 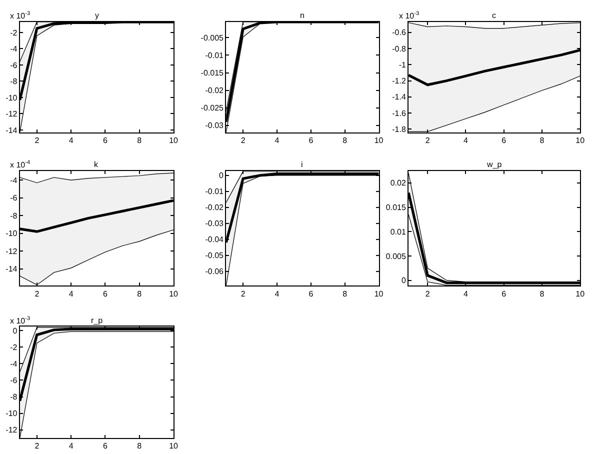 I want to click on y-tick-label: -0.04, so click(x=214, y=239).